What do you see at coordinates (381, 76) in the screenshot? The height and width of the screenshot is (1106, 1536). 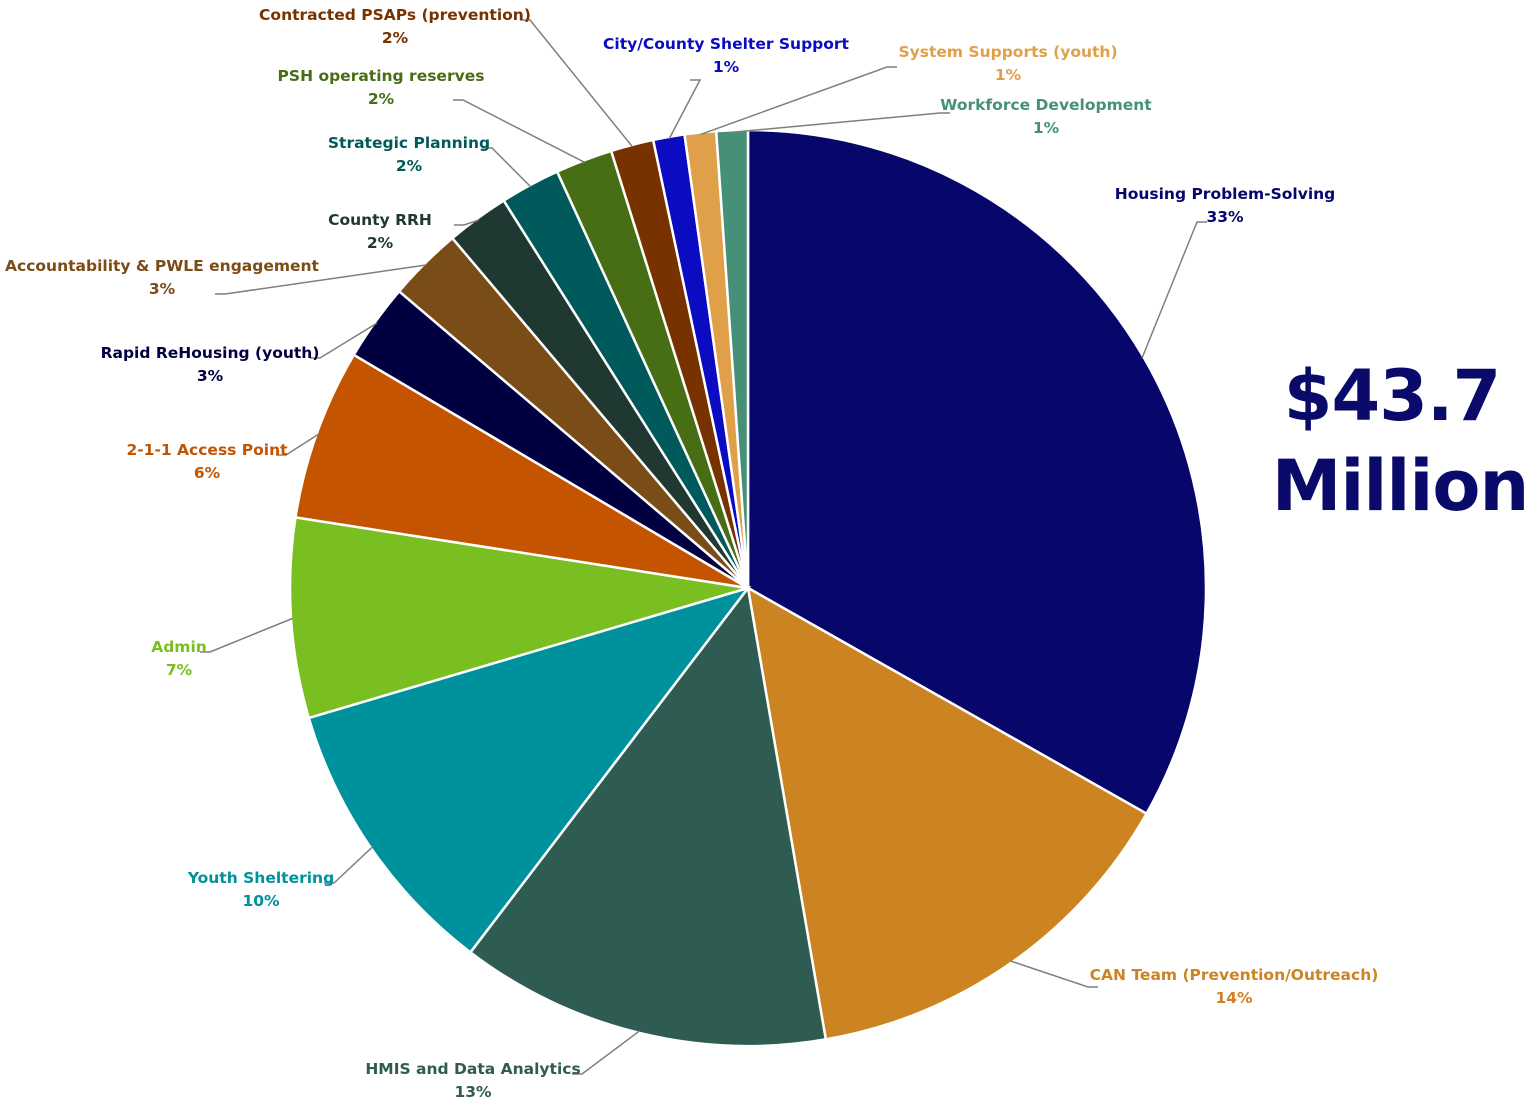 I see `slice-label-name-10: PSH operating reserves` at bounding box center [381, 76].